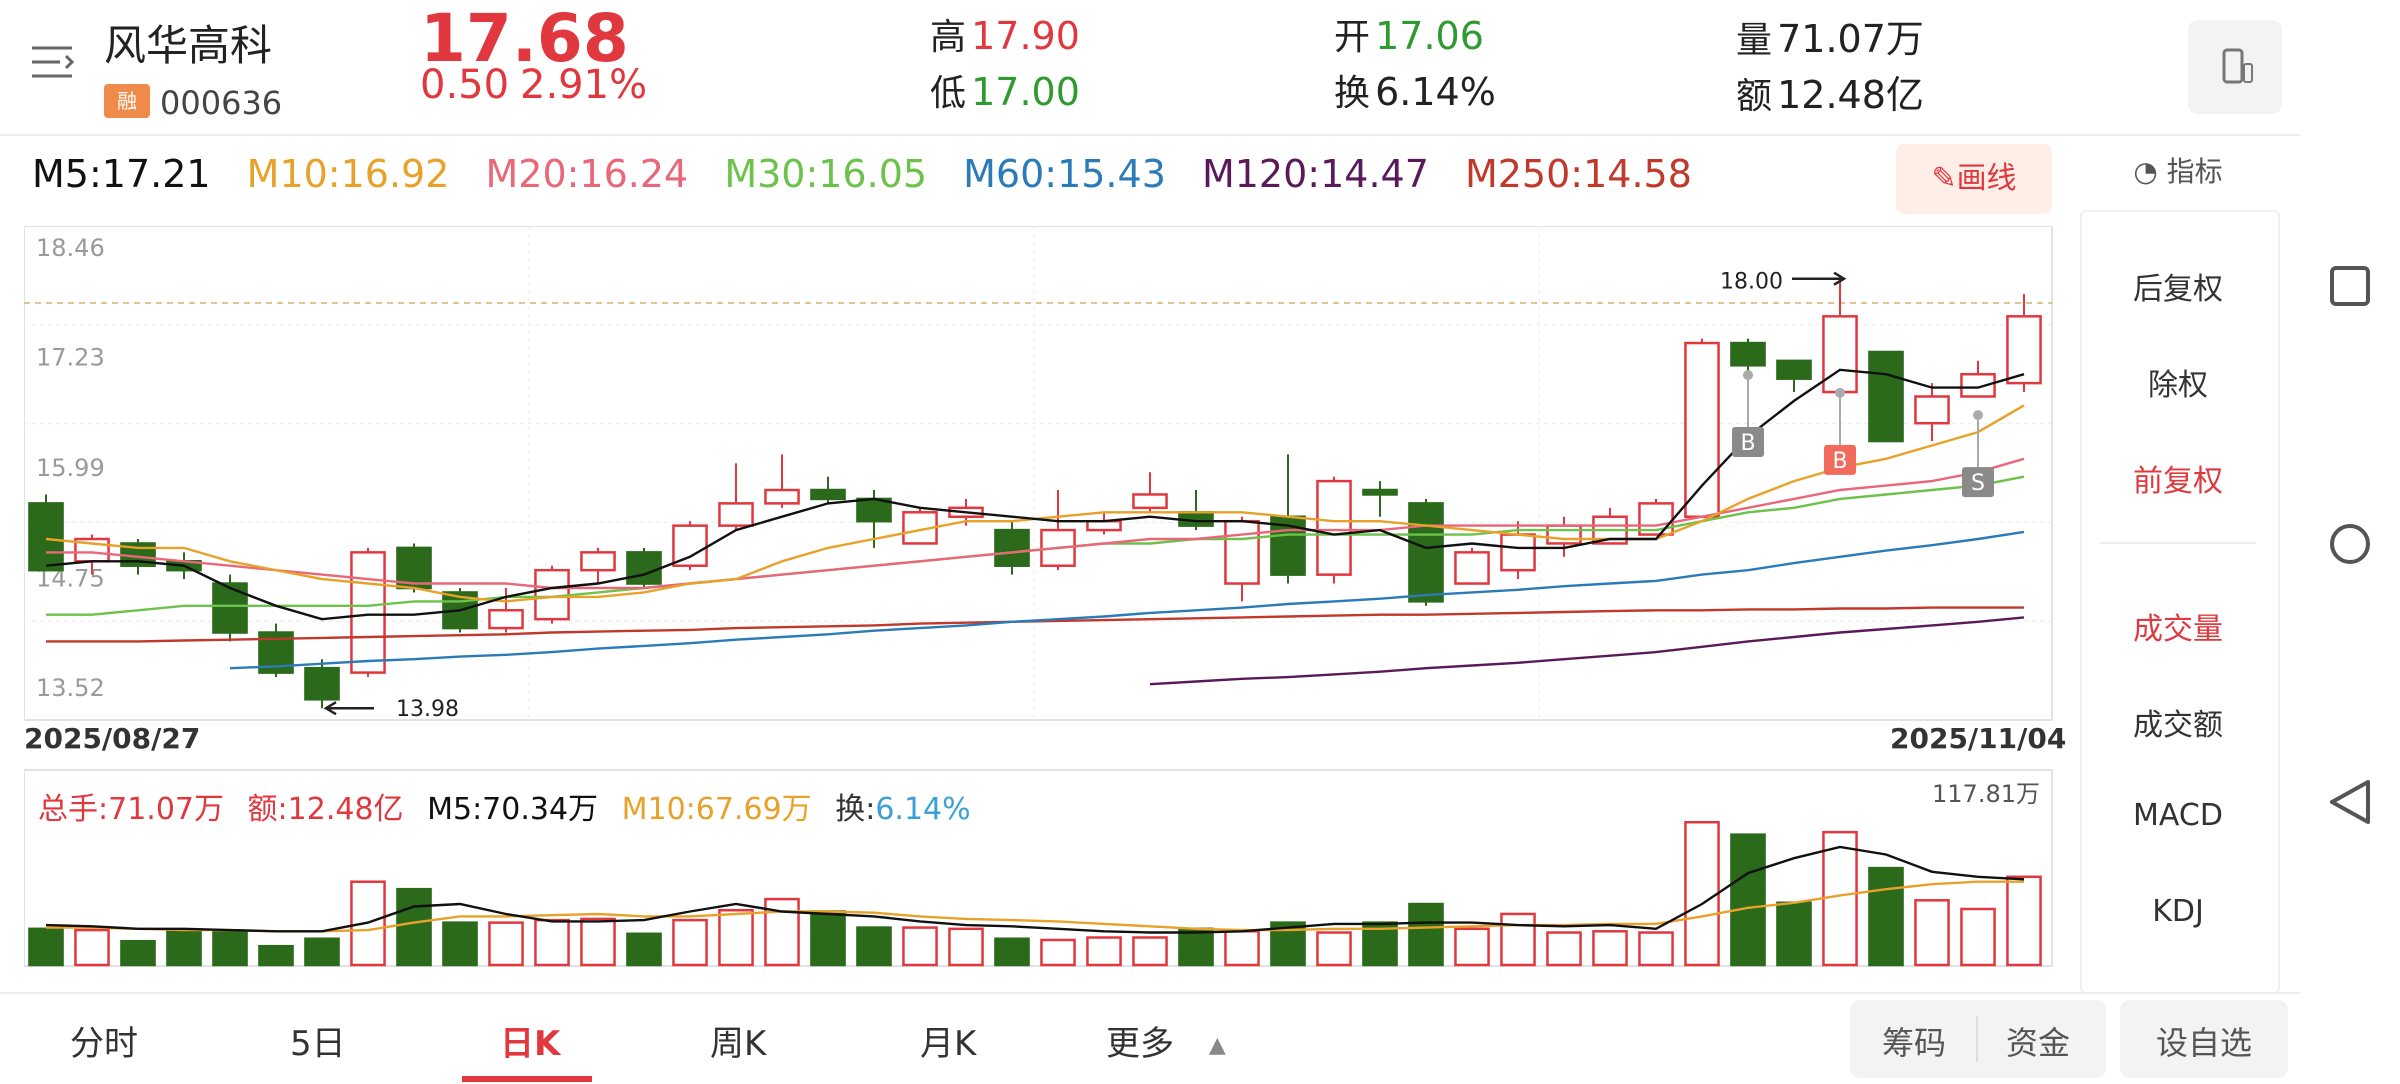  What do you see at coordinates (221, 103) in the screenshot?
I see `stock-code: 000636` at bounding box center [221, 103].